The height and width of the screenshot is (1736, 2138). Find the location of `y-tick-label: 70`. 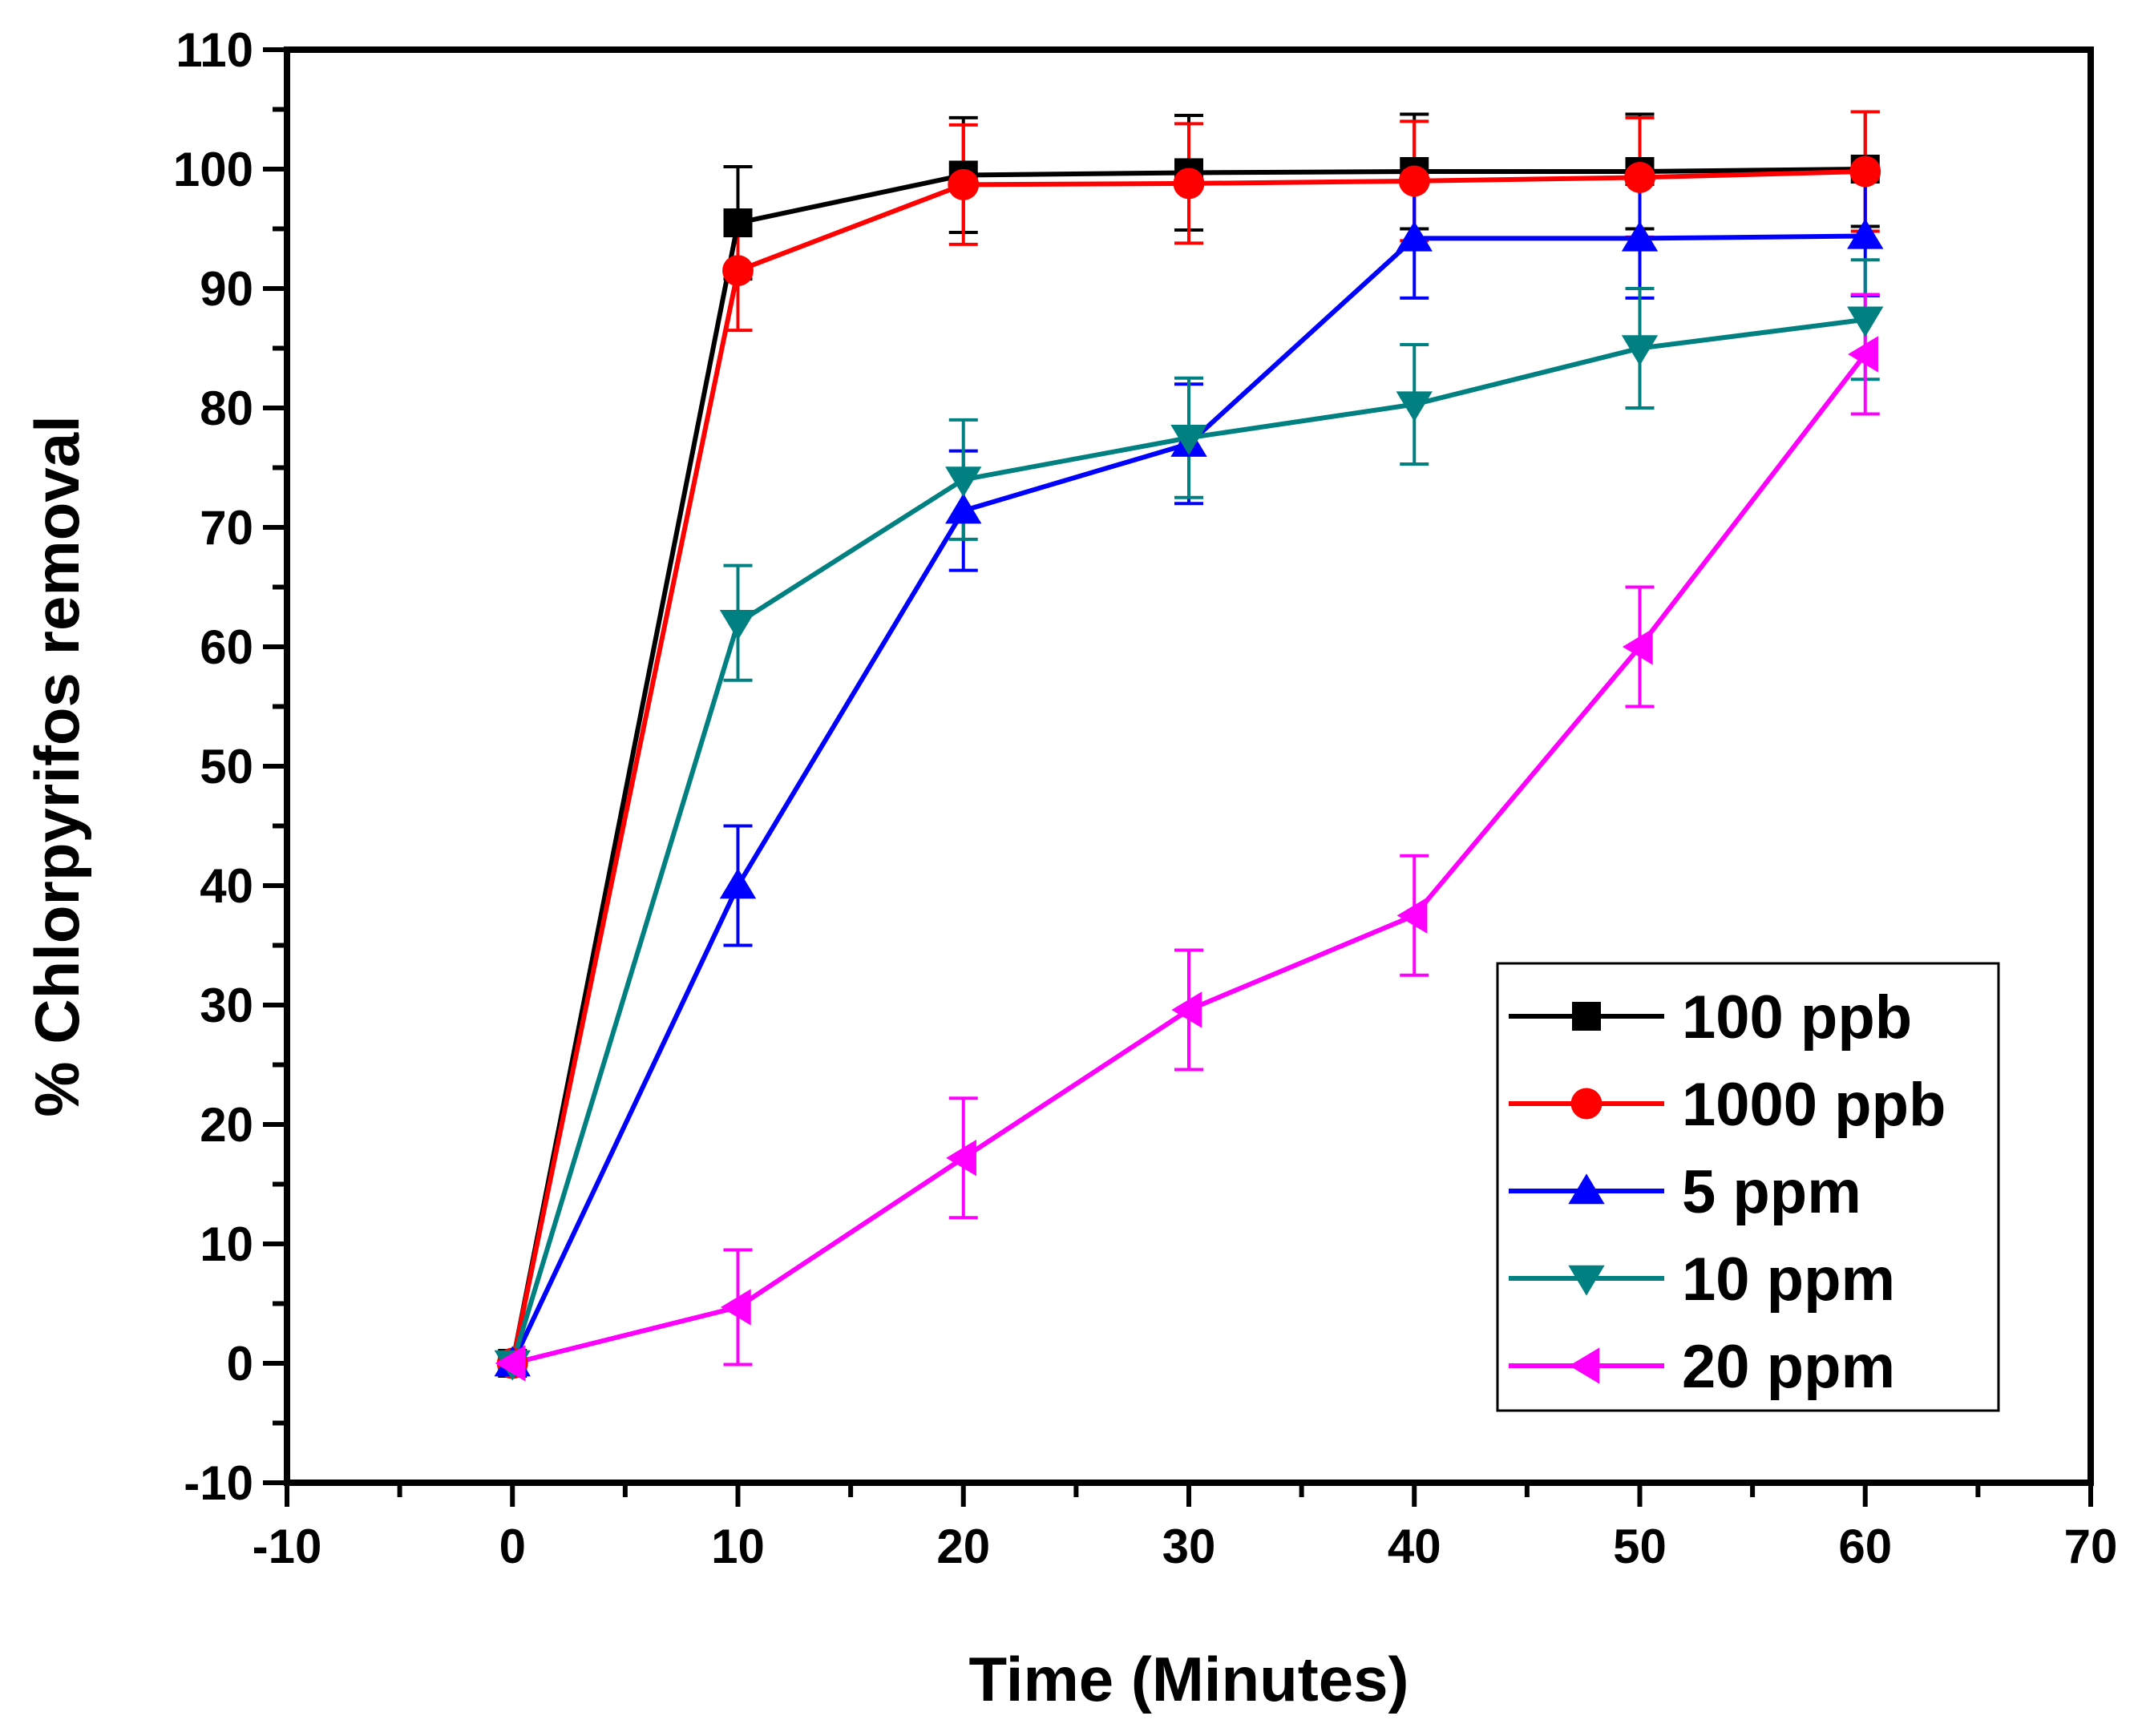

y-tick-label: 70 is located at coordinates (226, 528).